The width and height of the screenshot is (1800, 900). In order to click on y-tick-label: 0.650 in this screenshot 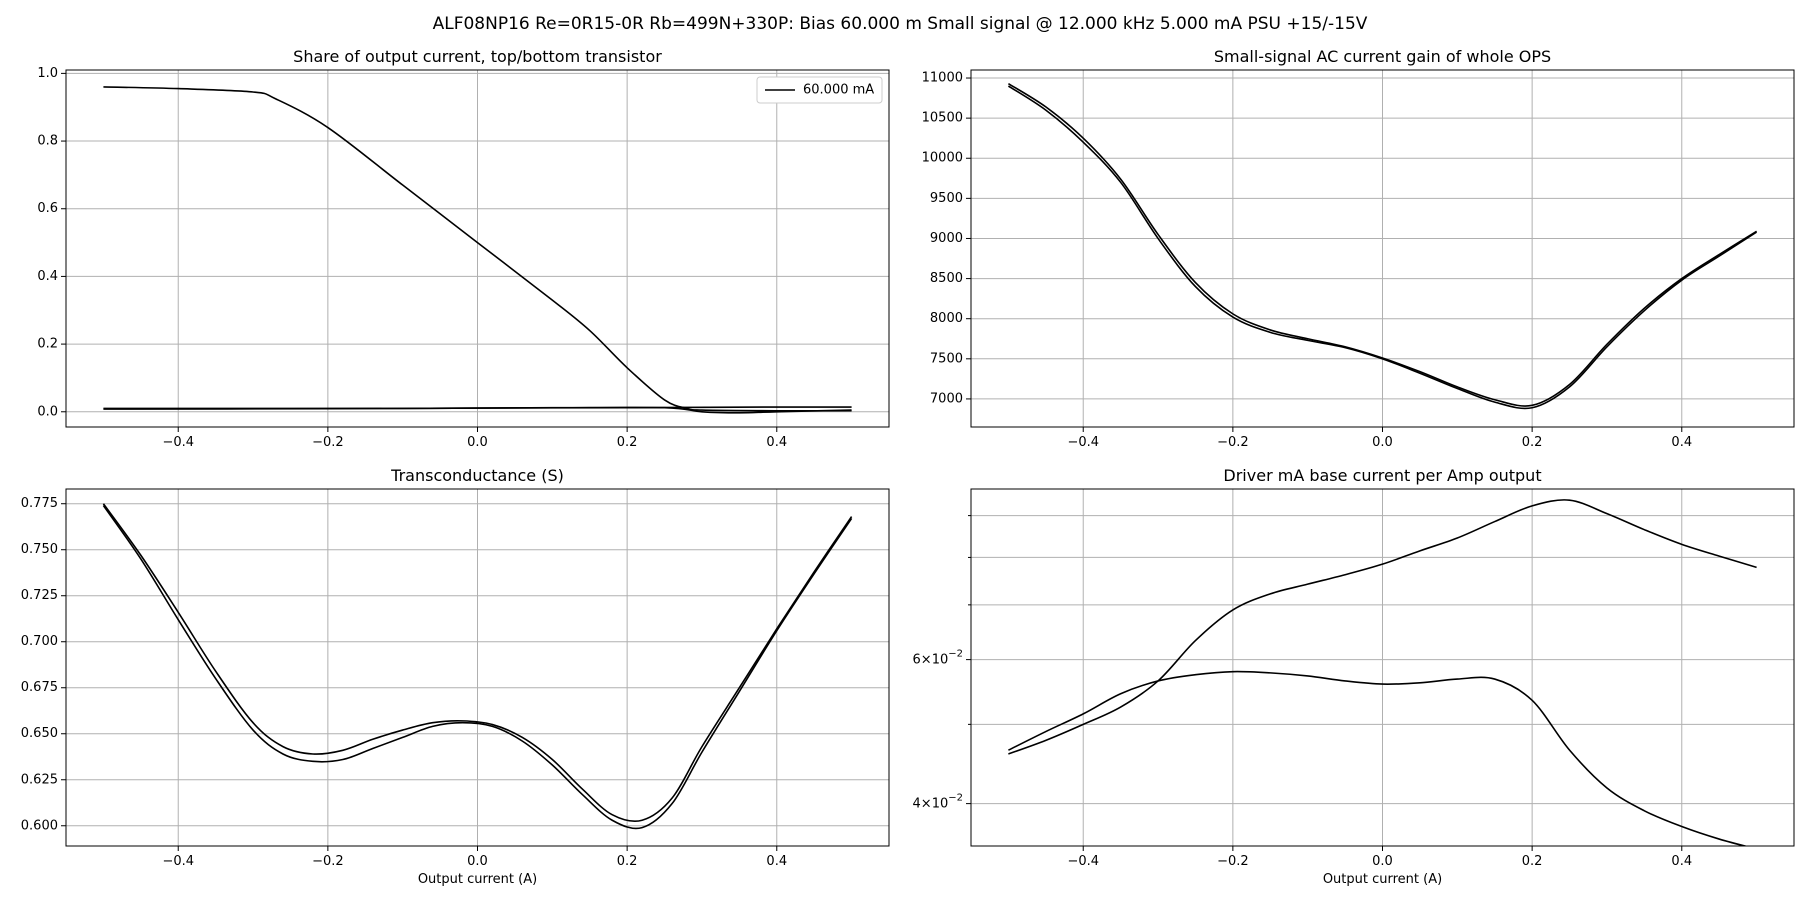, I will do `click(39, 733)`.